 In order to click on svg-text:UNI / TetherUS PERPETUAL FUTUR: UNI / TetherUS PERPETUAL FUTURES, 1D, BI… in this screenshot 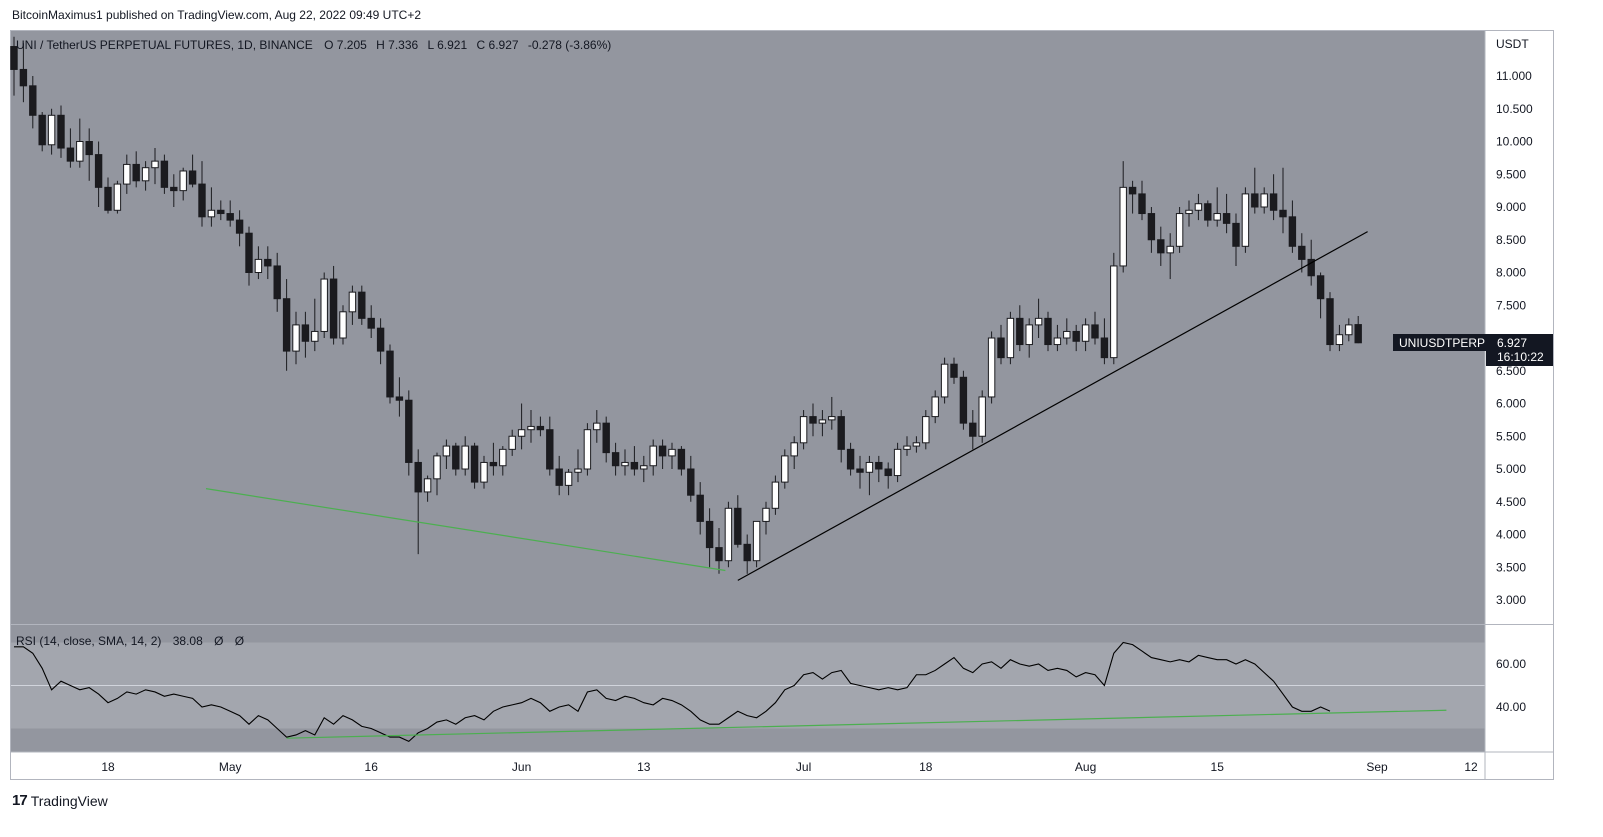, I will do `click(313, 45)`.